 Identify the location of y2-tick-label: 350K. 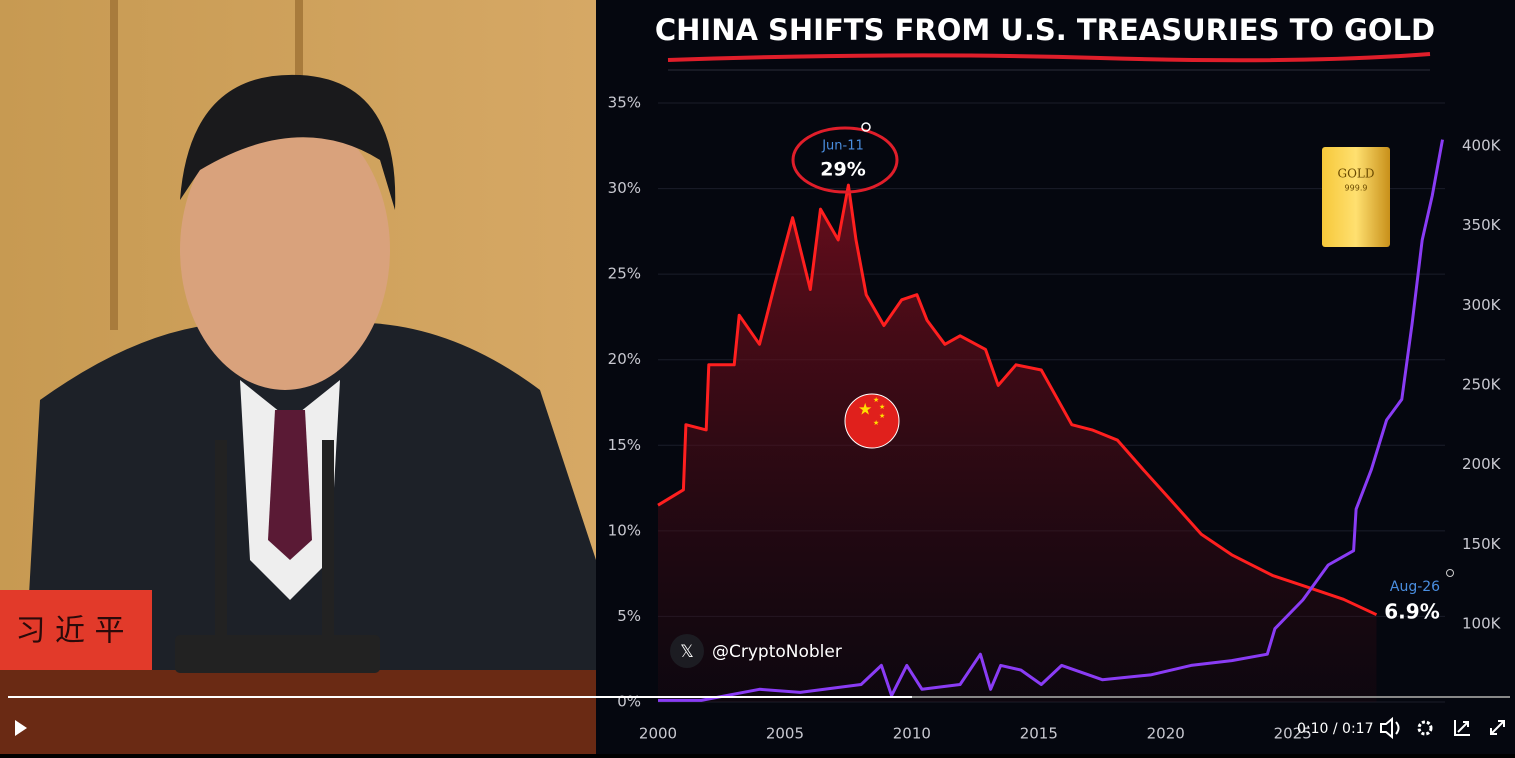
(1482, 225).